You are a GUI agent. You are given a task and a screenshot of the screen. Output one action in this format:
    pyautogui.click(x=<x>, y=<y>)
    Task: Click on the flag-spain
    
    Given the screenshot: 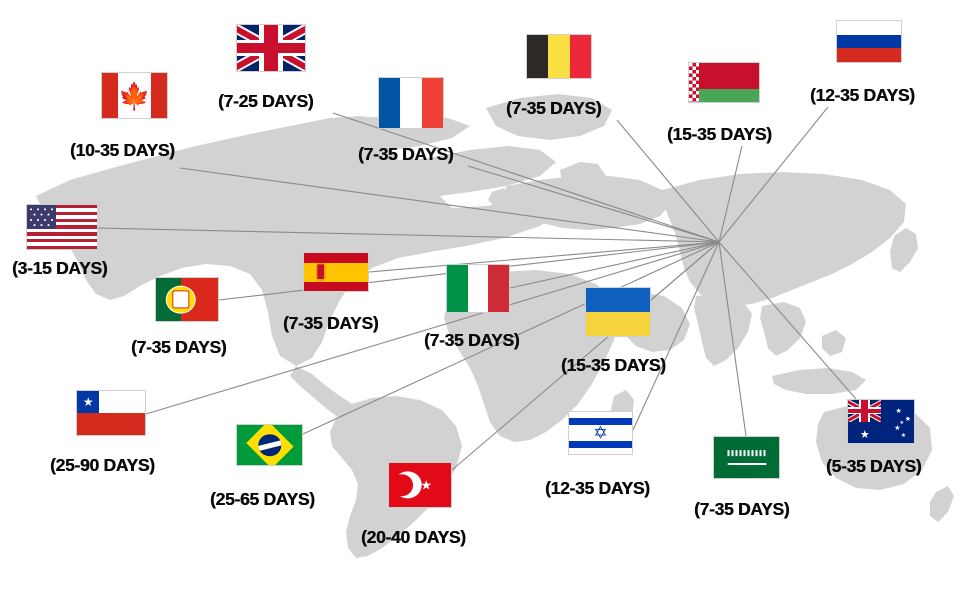 What is the action you would take?
    pyautogui.click(x=336, y=272)
    